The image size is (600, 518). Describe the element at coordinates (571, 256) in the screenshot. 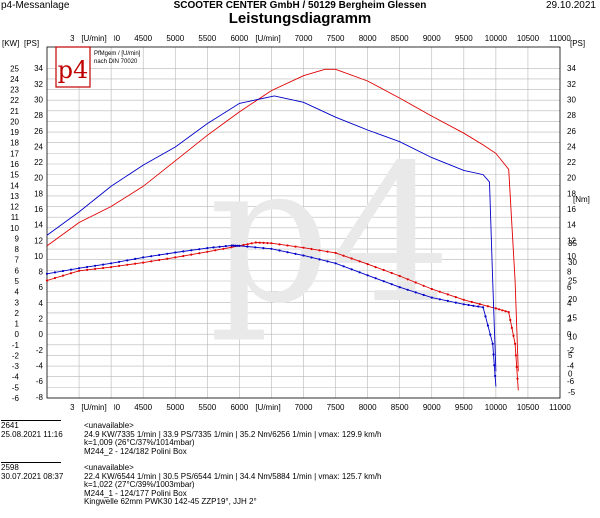

I see `ps-tick-right: 10` at that location.